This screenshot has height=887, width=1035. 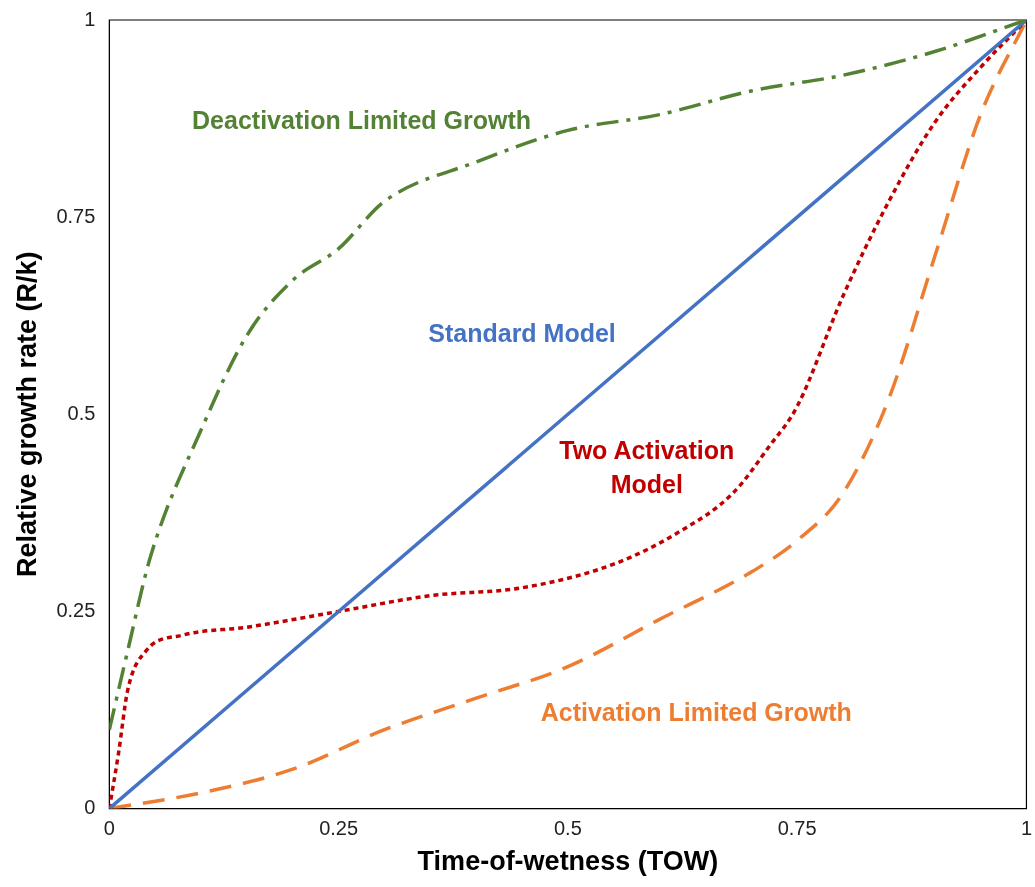 What do you see at coordinates (797, 828) in the screenshot?
I see `x-tick-label: 0.75` at bounding box center [797, 828].